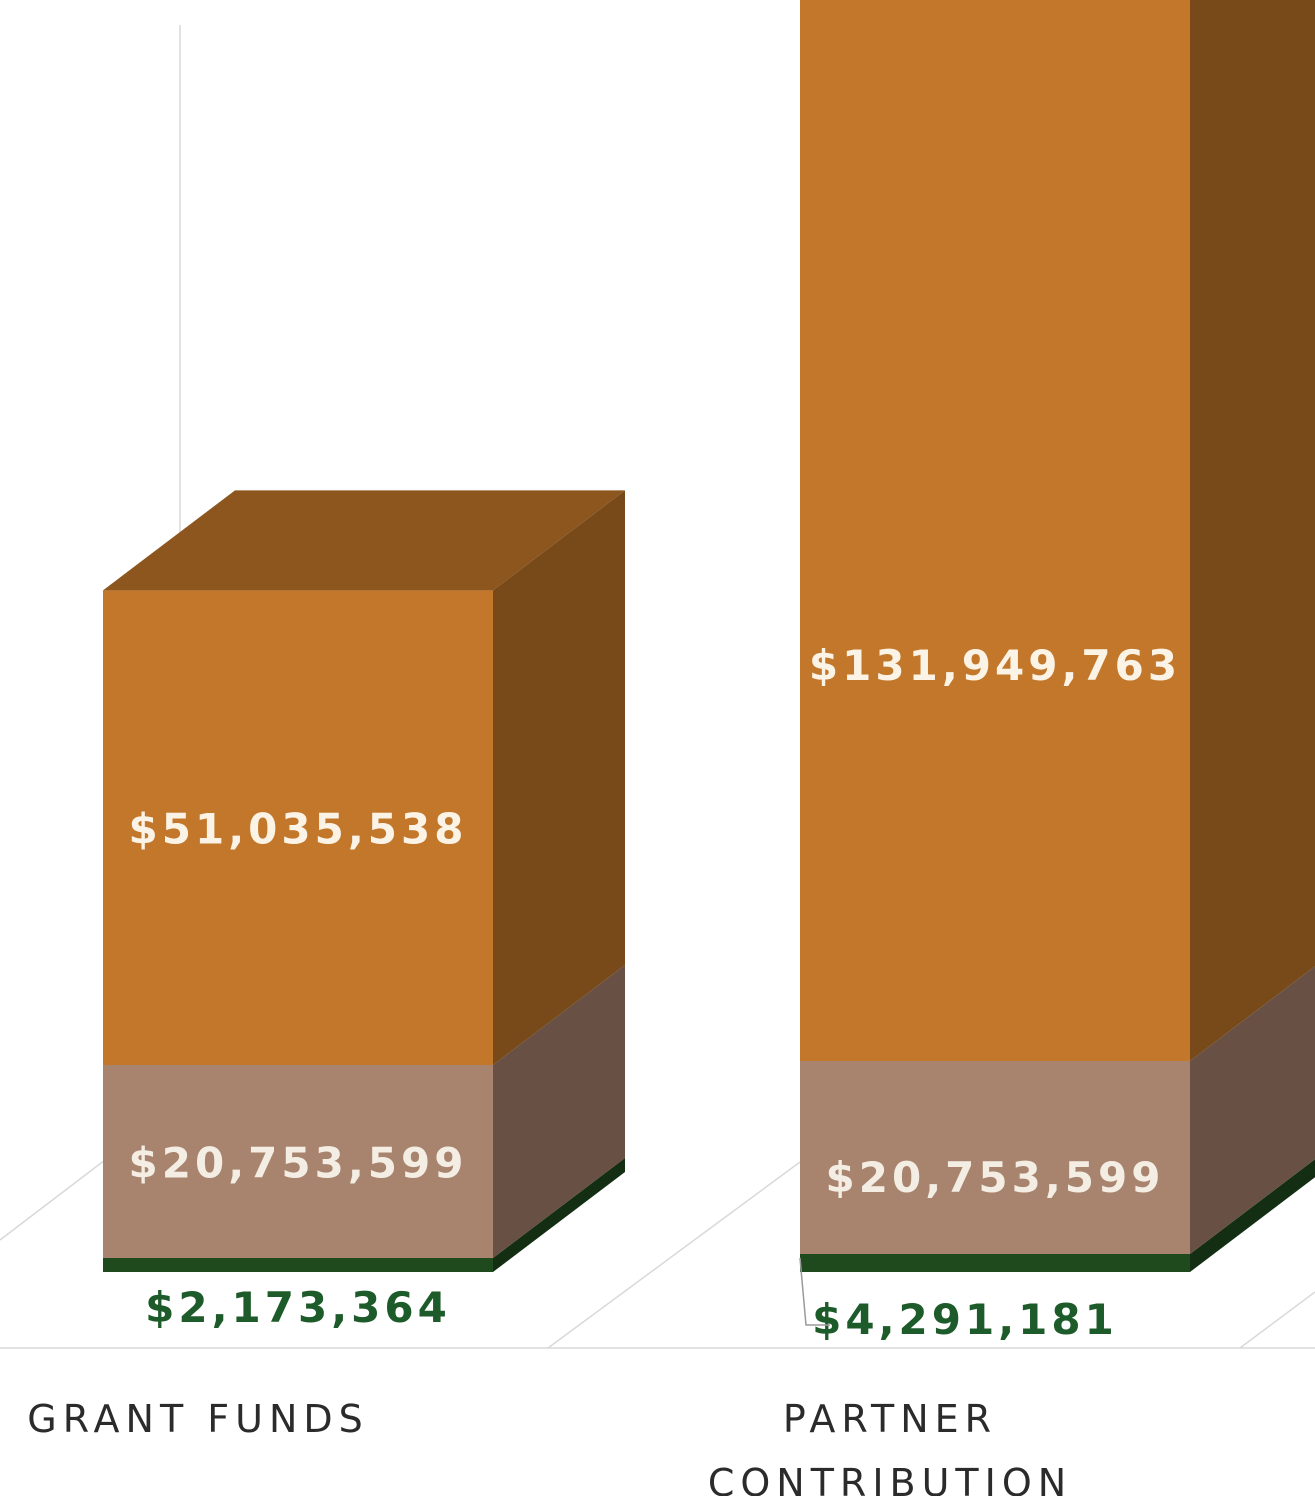  What do you see at coordinates (198, 1419) in the screenshot?
I see `category-label: GRANT FUNDS` at bounding box center [198, 1419].